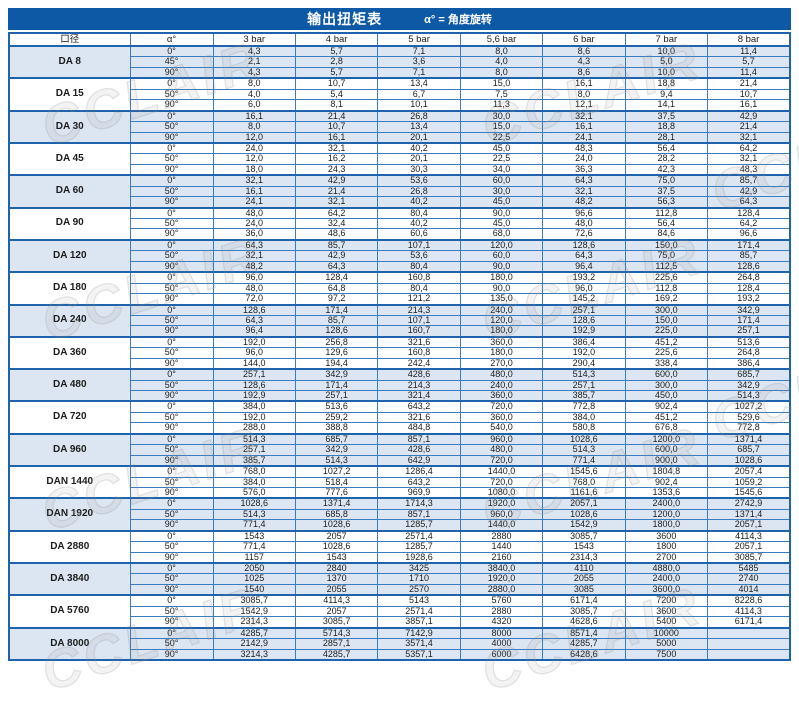 The height and width of the screenshot is (704, 799). What do you see at coordinates (749, 525) in the screenshot?
I see `torque-value-cell: 2057,1` at bounding box center [749, 525].